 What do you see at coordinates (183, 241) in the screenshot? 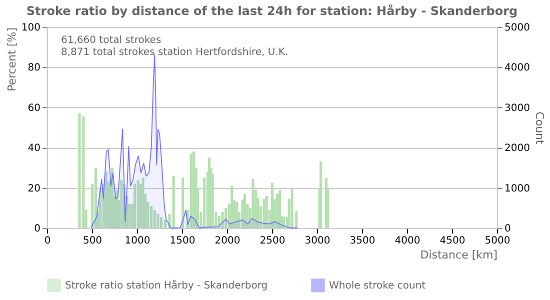
I see `x-tick-label: 1500` at bounding box center [183, 241].